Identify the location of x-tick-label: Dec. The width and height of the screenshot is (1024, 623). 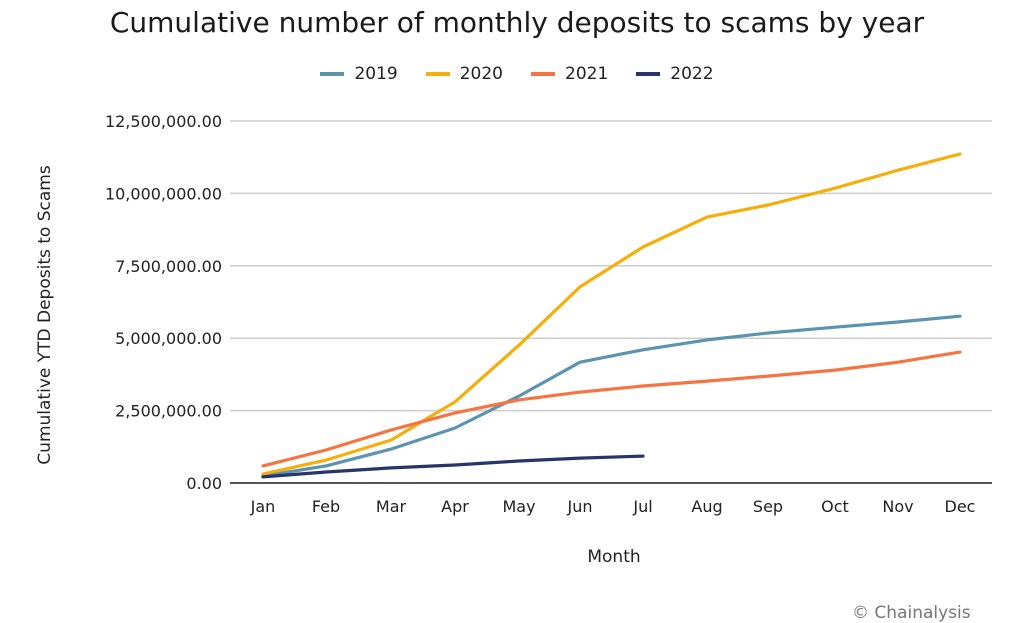
(960, 506).